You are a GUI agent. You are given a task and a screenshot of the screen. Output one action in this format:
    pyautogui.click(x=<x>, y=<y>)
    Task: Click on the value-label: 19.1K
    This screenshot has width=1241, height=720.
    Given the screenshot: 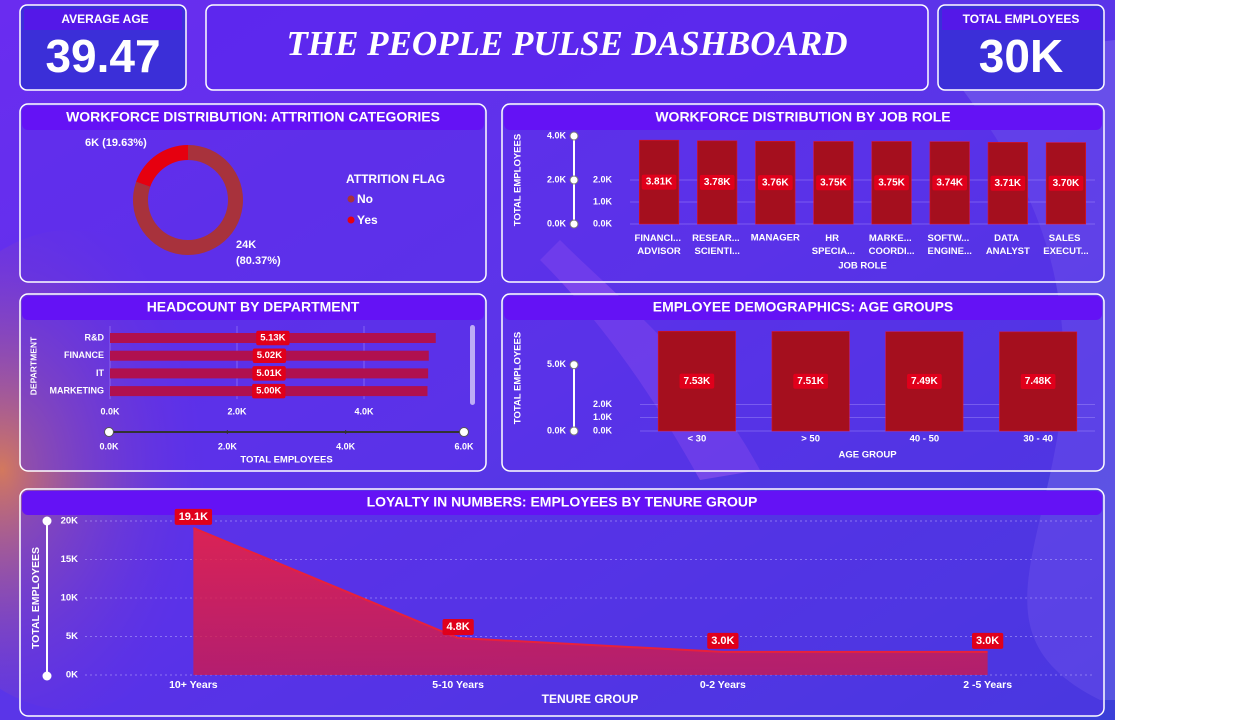 What is the action you would take?
    pyautogui.click(x=193, y=517)
    